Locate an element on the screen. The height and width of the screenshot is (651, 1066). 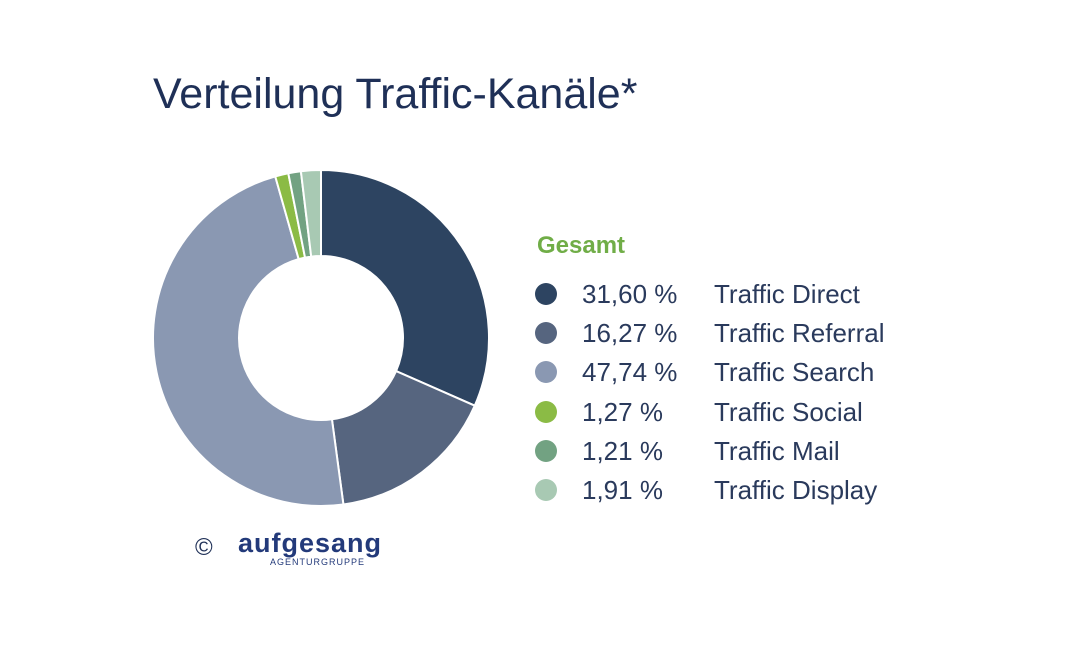
legend-value: 1,91 % is located at coordinates (622, 489).